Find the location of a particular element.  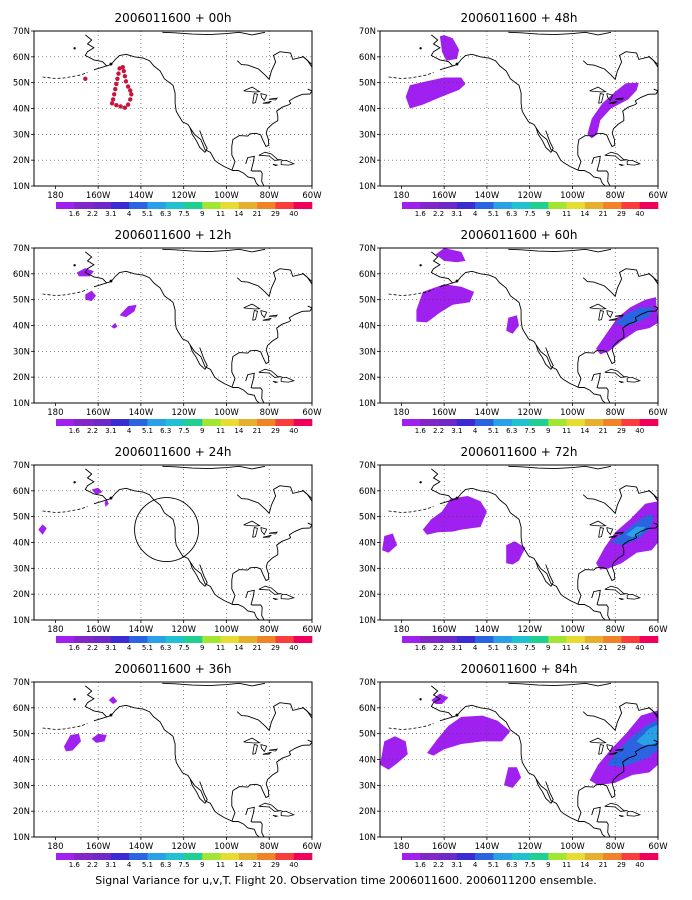

x-tick-label: 160W is located at coordinates (98, 413).